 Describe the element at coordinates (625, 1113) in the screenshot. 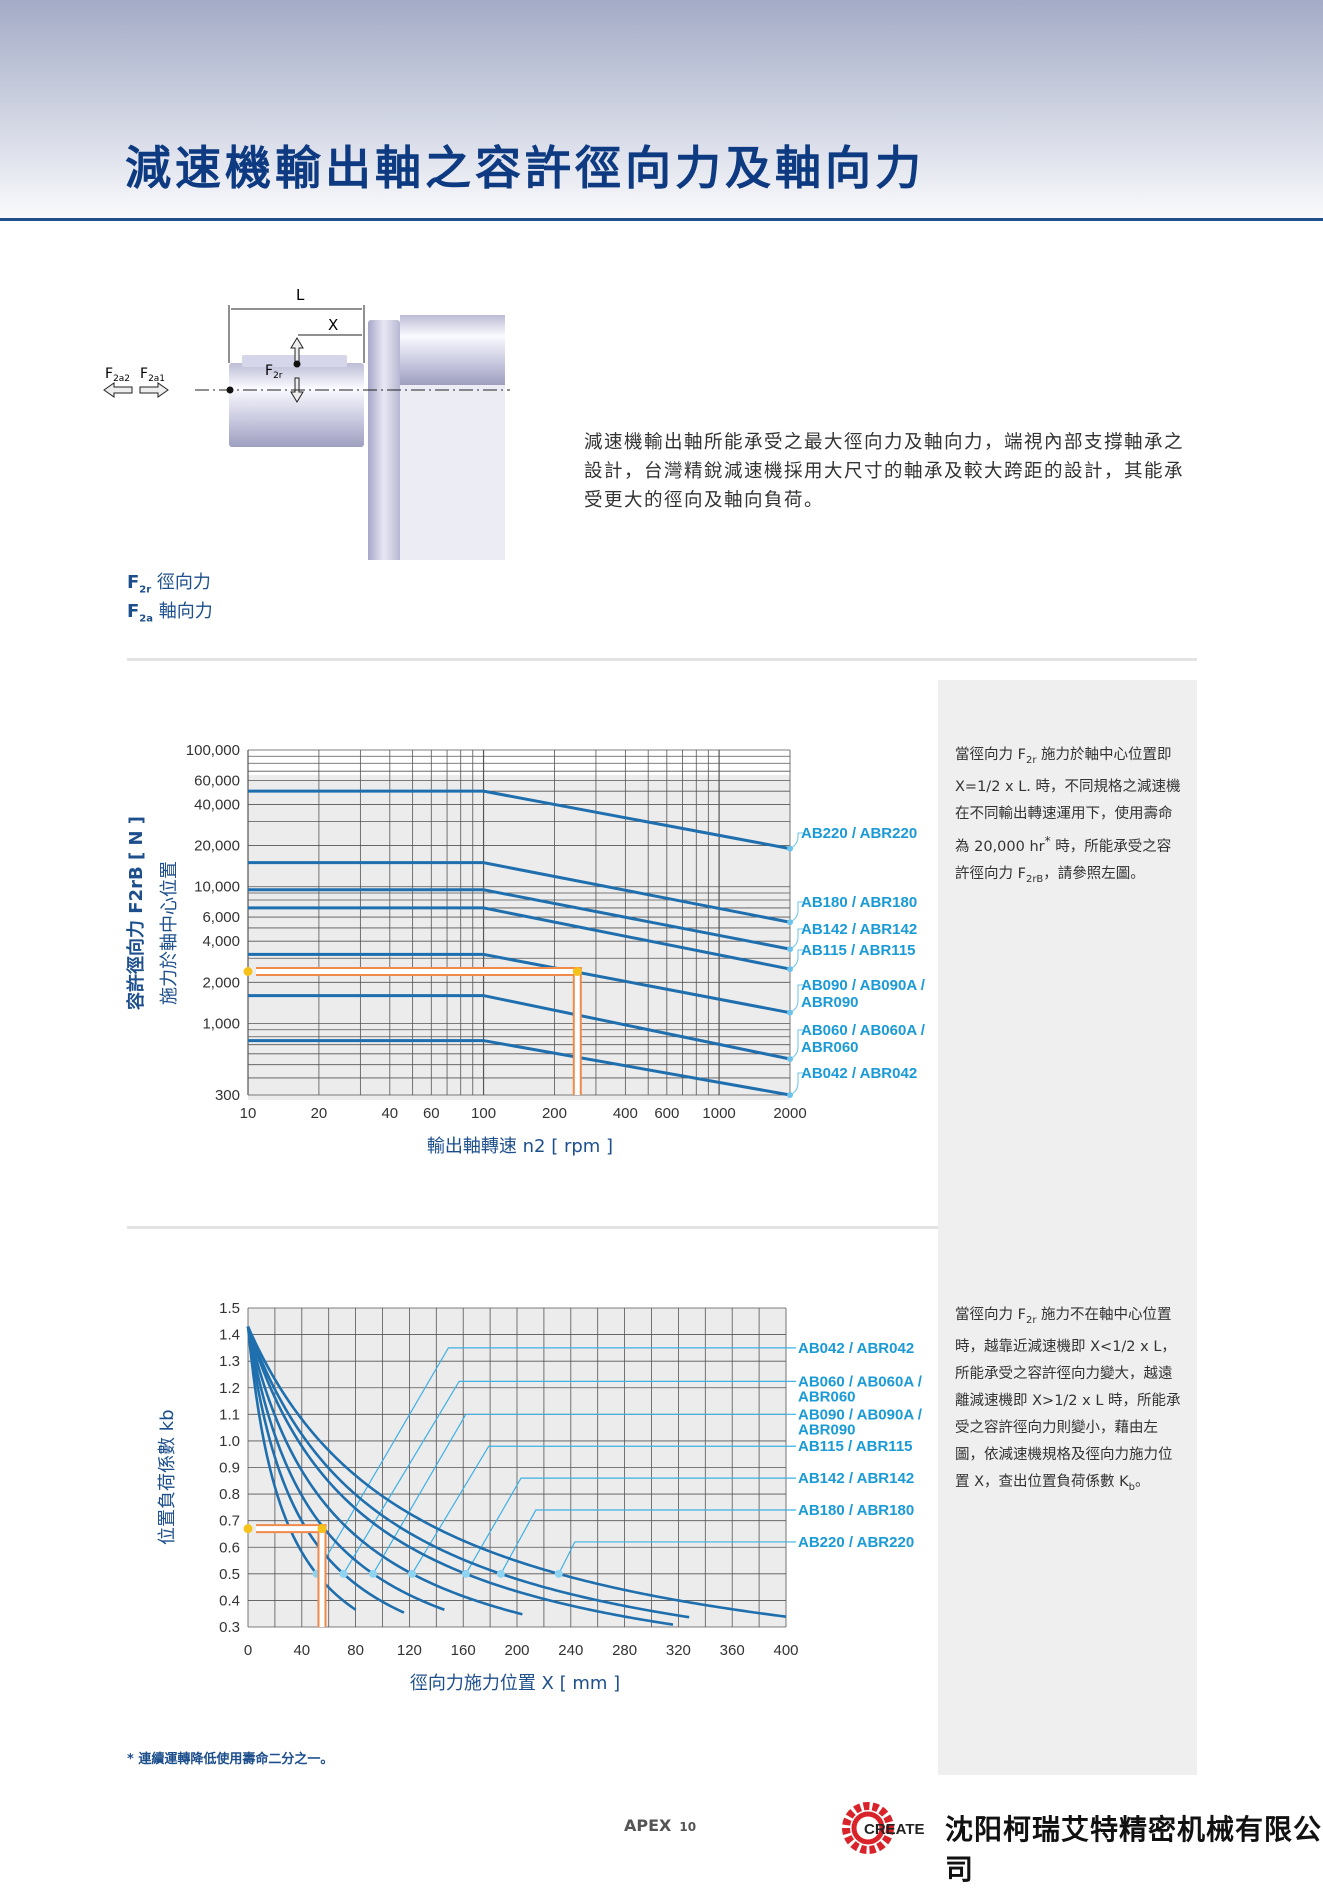

I see `chart1-x-tick: 400` at that location.